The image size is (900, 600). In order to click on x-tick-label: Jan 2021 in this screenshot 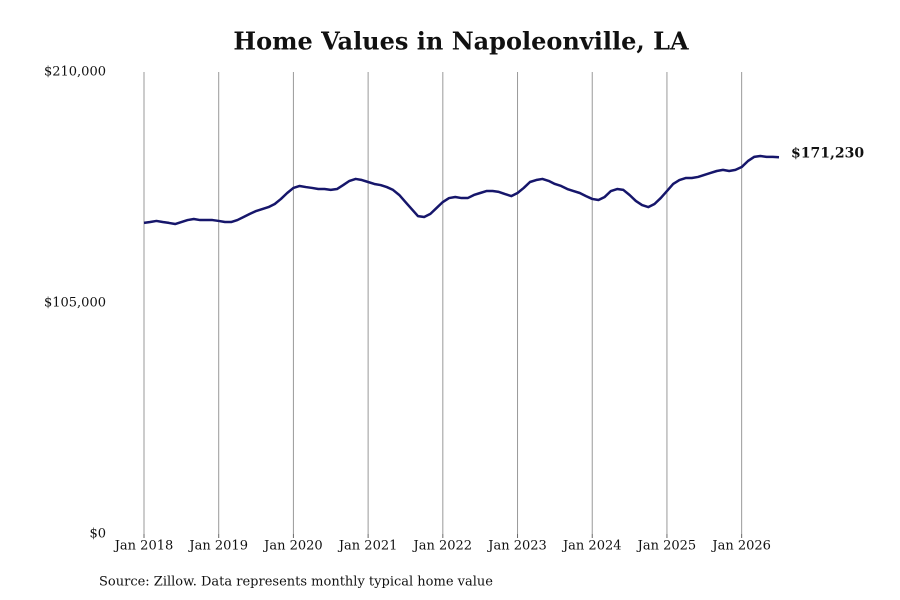, I will do `click(367, 546)`.